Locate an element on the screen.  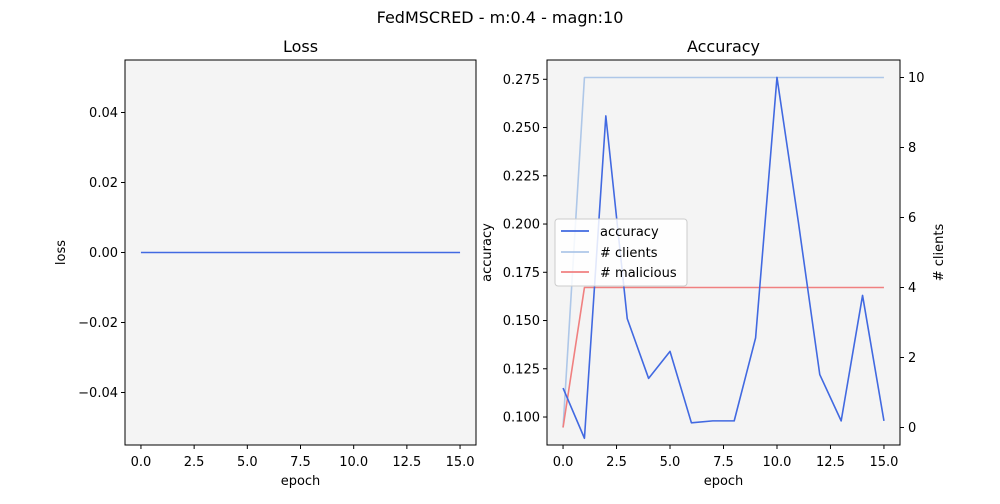
loss-xtick-label: 12.5 is located at coordinates (406, 462).